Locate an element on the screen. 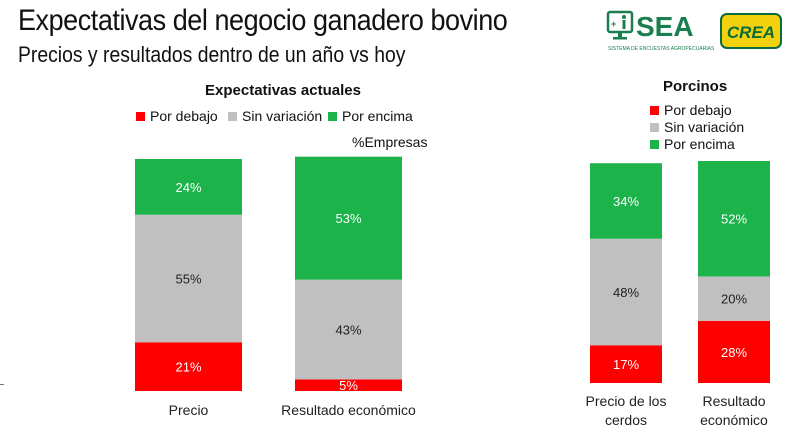 This screenshot has height=431, width=790. x-tick-label: Precio de los is located at coordinates (626, 401).